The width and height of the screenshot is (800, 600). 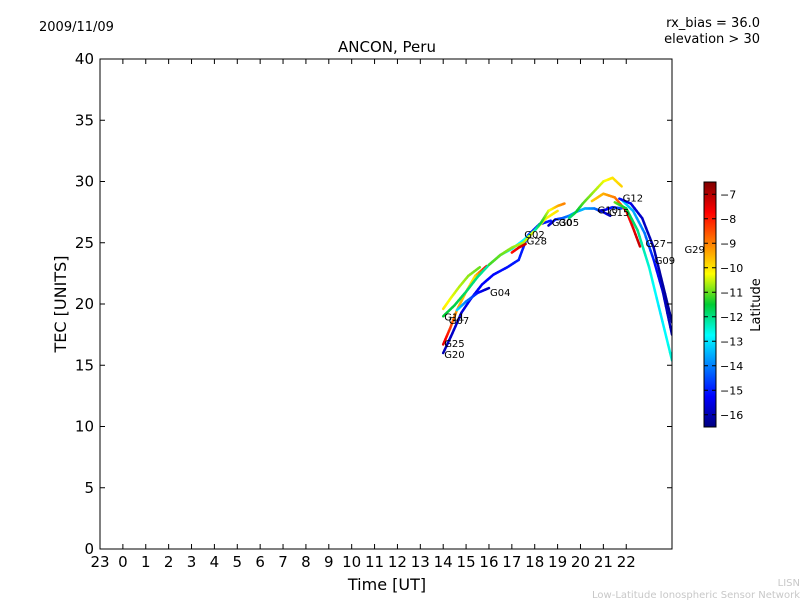 I want to click on series-g25, so click(x=464, y=305).